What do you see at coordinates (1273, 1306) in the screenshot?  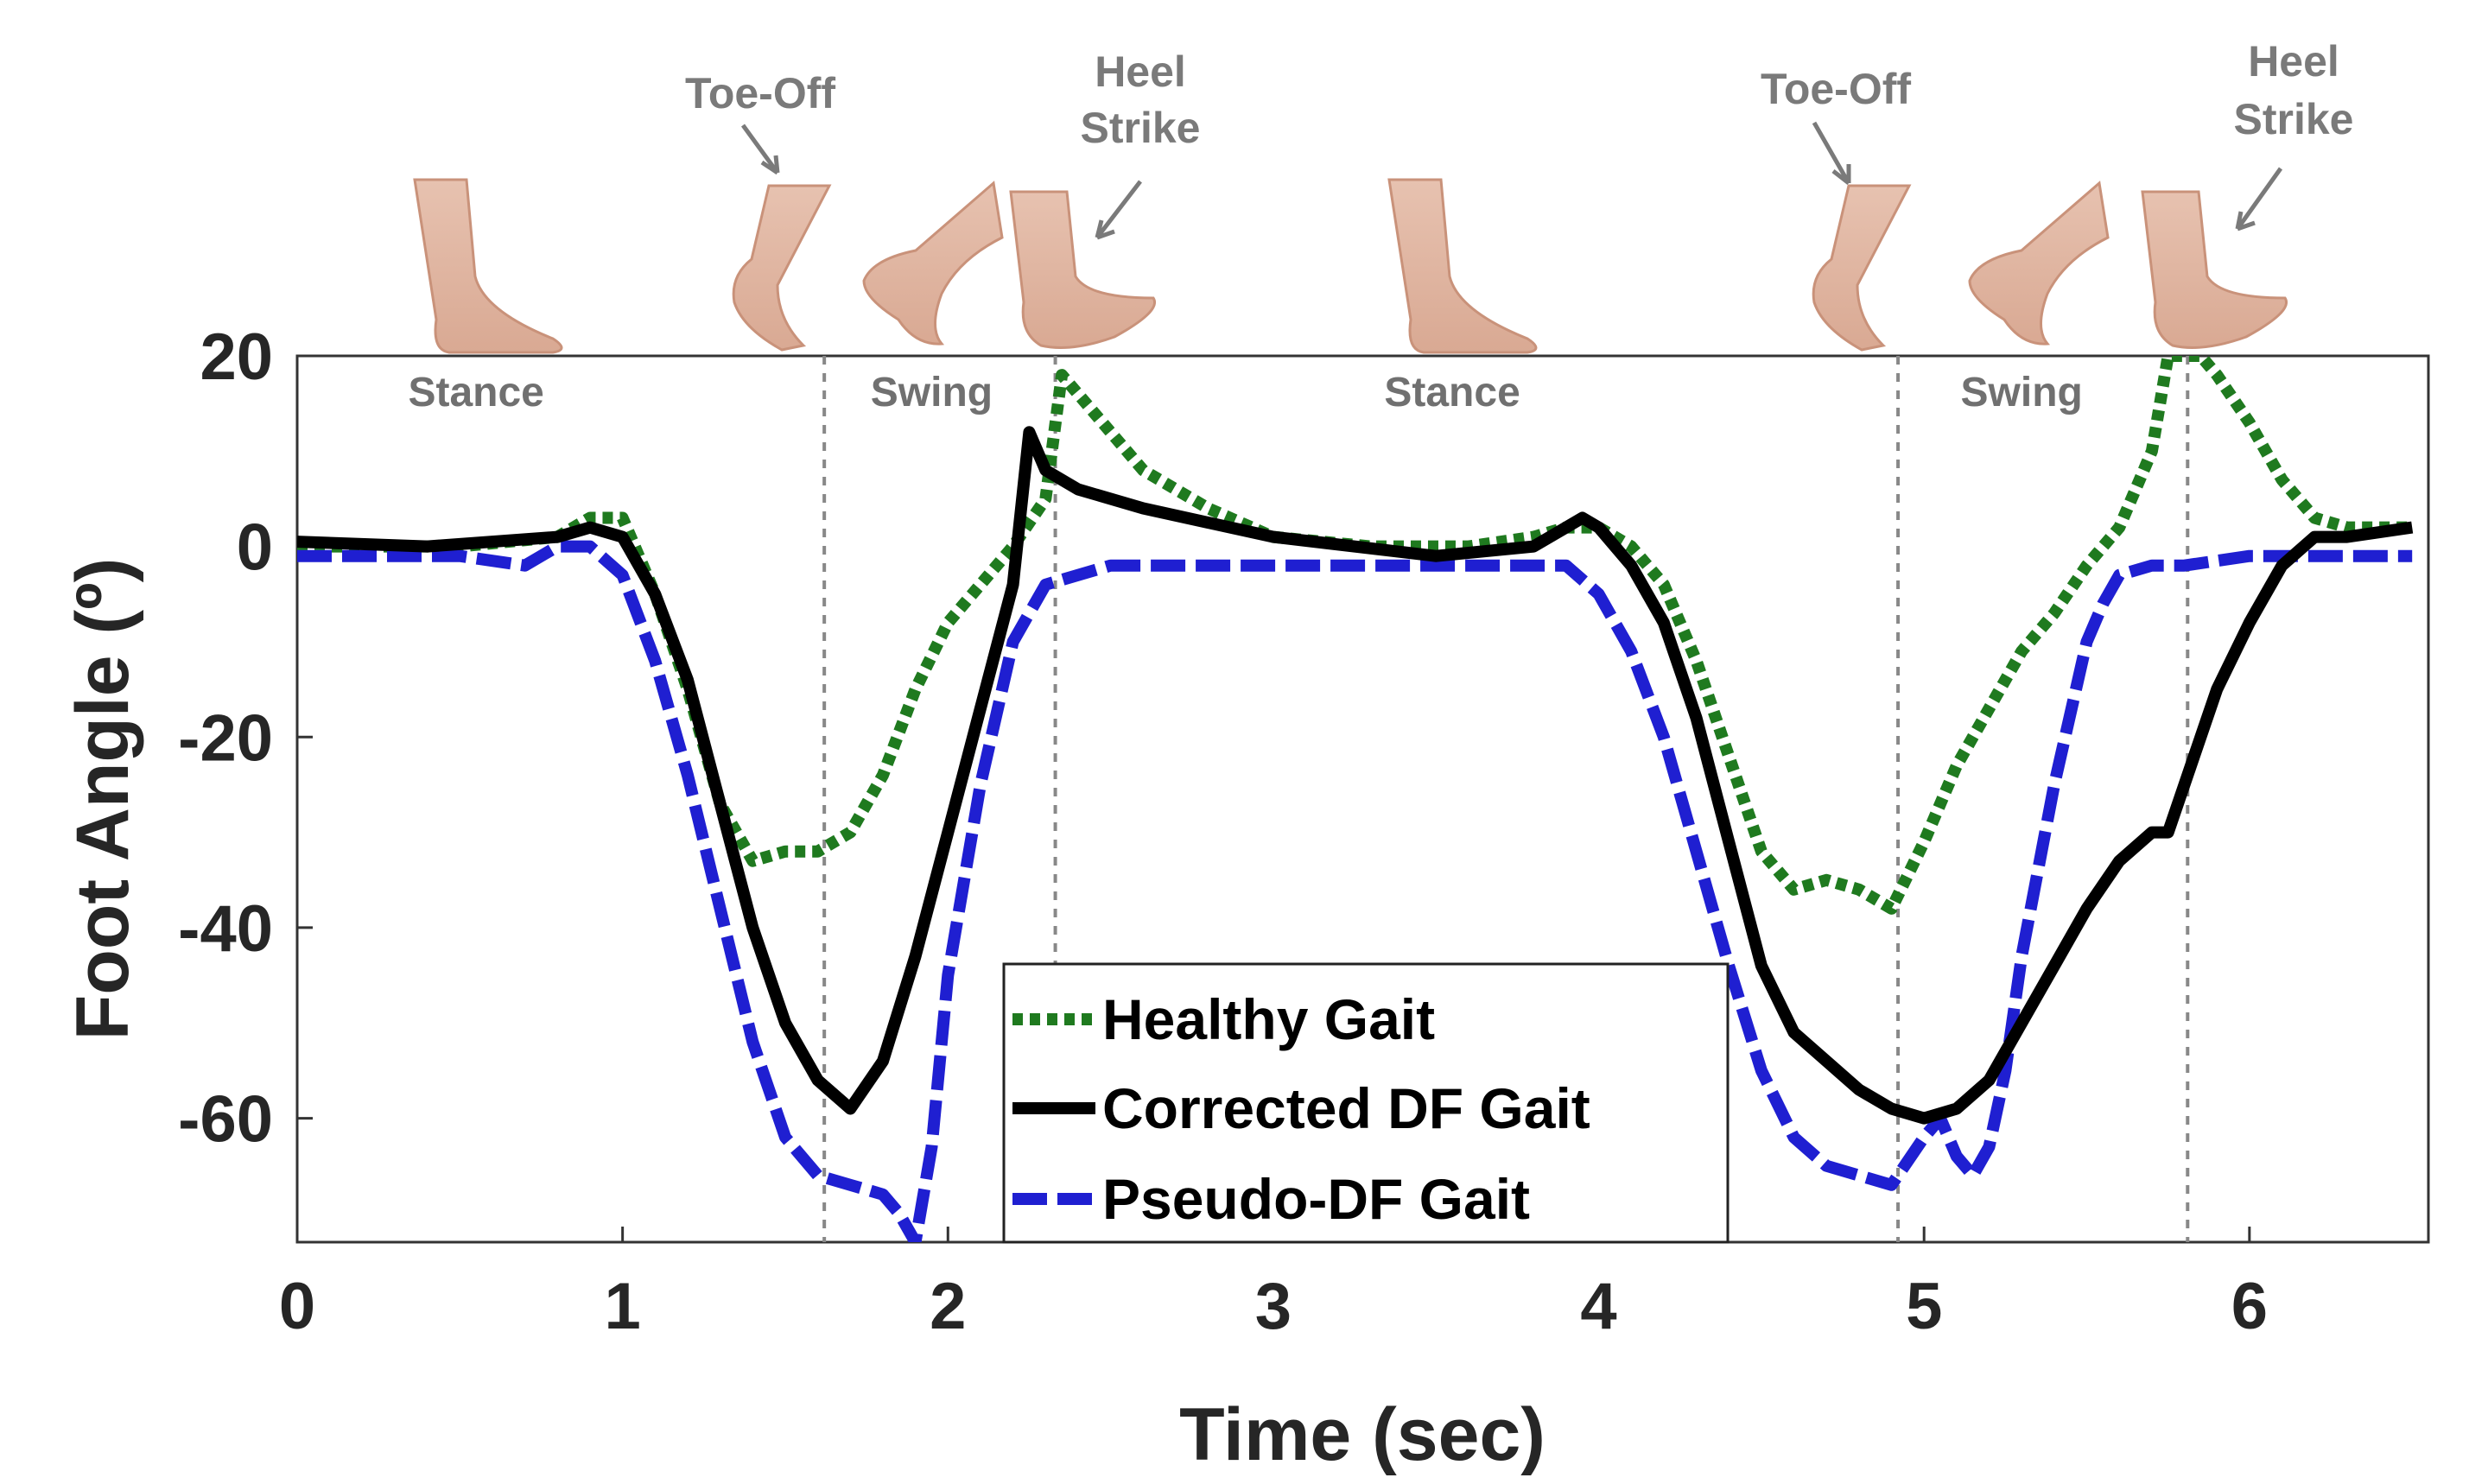 I see `x-tick-label: 3` at bounding box center [1273, 1306].